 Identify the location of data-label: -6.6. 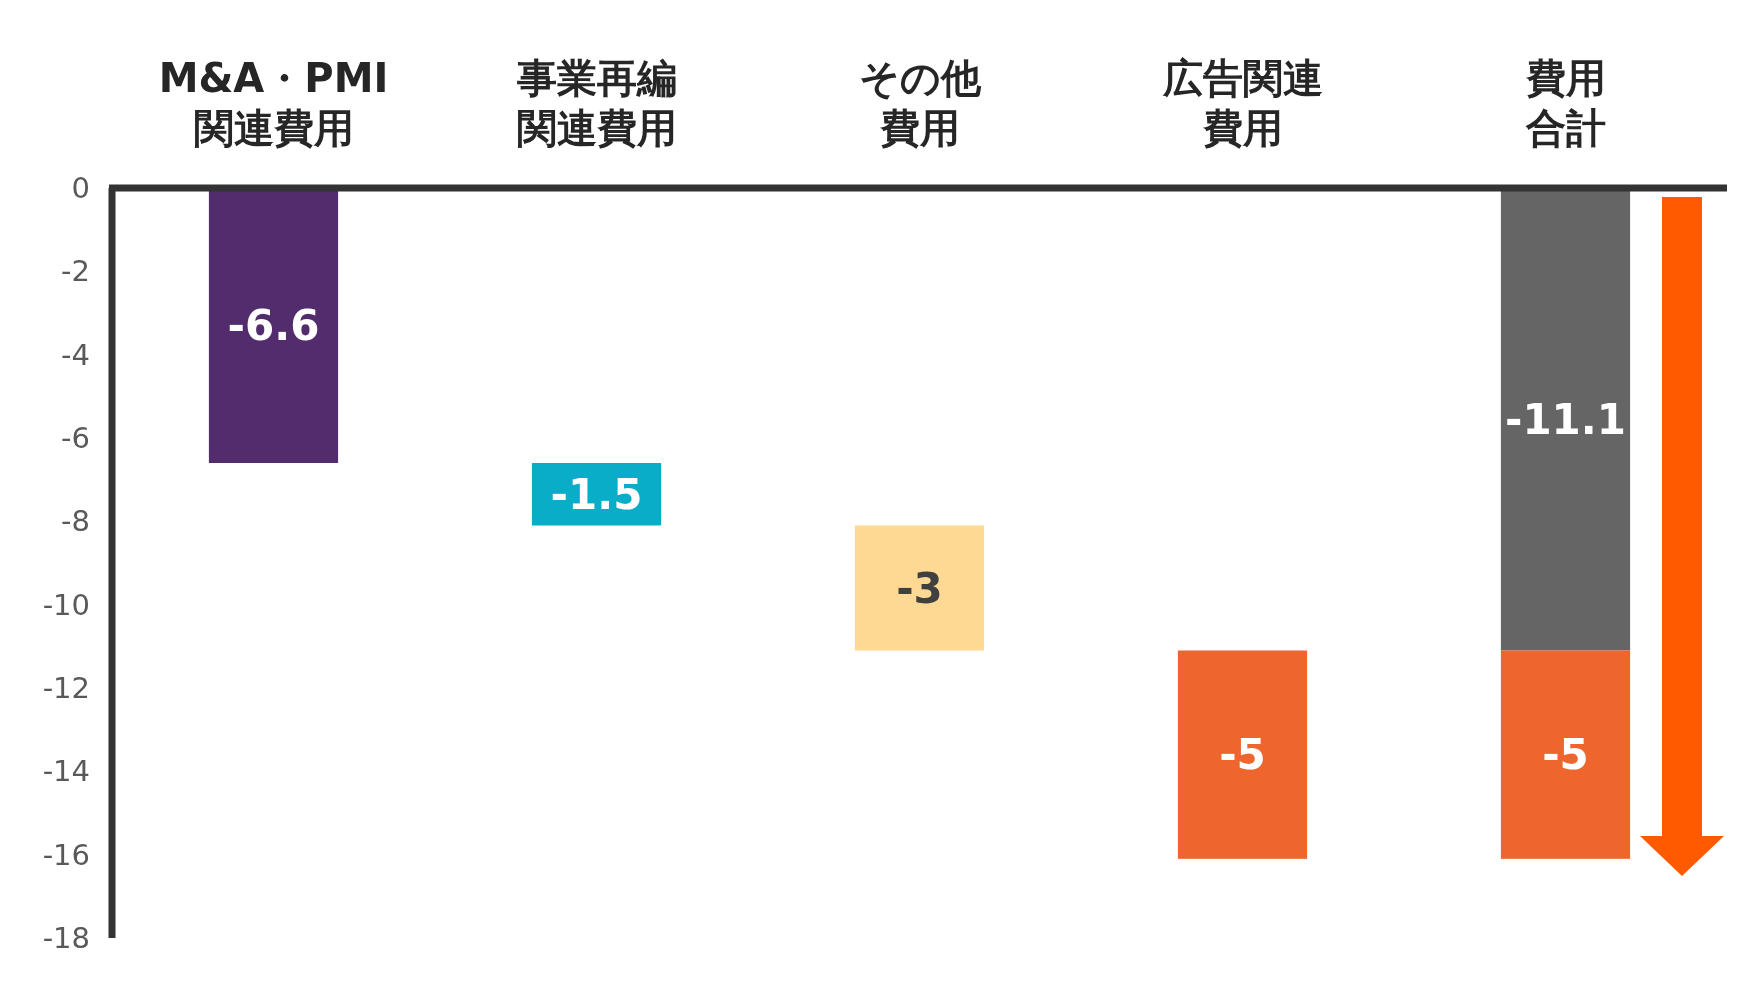
(273, 326).